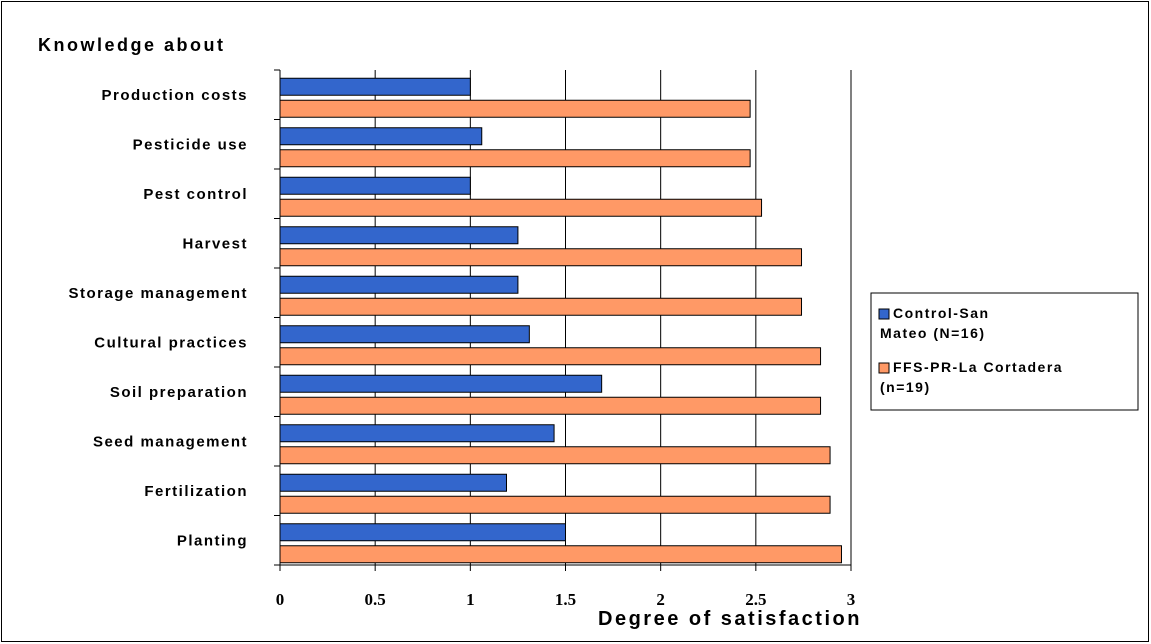 The image size is (1151, 644). I want to click on x-tick-label: 1.5, so click(565, 599).